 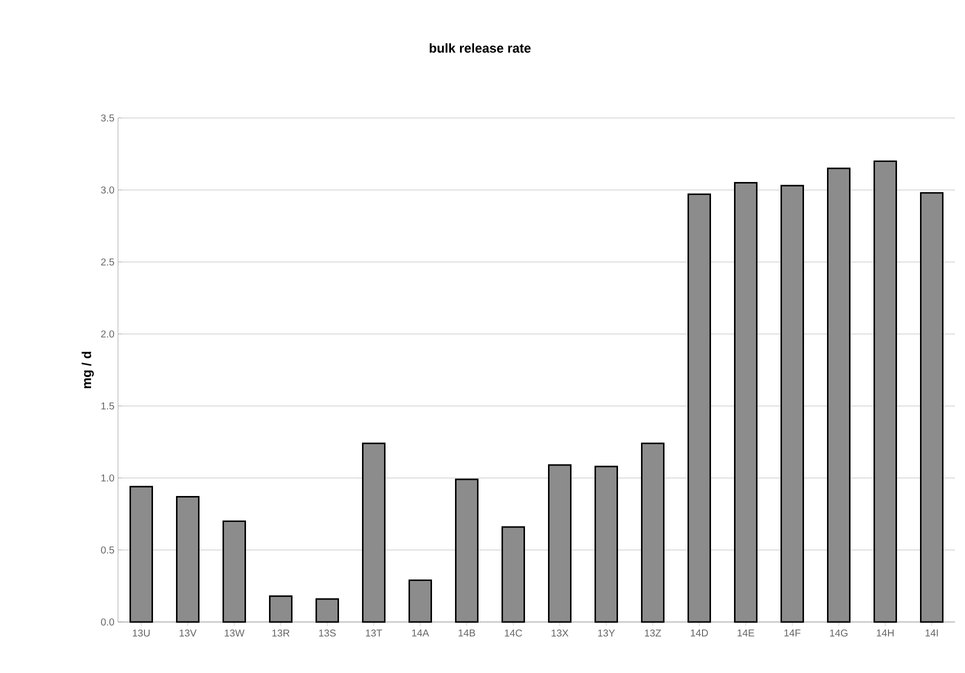 What do you see at coordinates (513, 633) in the screenshot?
I see `x-tick-label: 14C` at bounding box center [513, 633].